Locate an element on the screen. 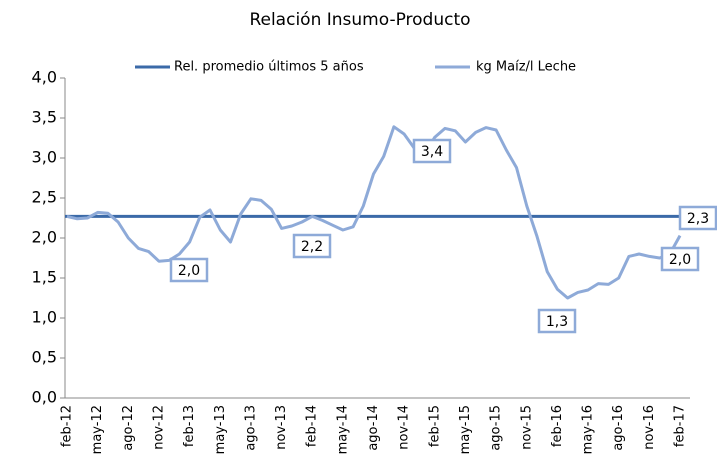  x-tick-label: feb-16 is located at coordinates (557, 426).